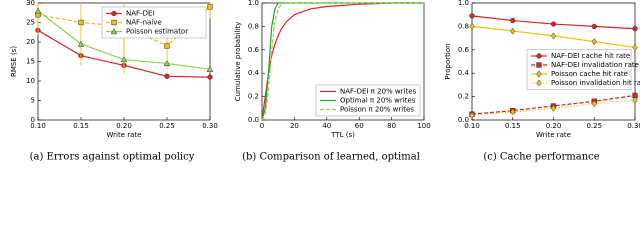 Image resolution: width=640 pixels, height=240 pixels. Describe the element at coordinates (391, 126) in the screenshot. I see `x-tick-label: 80` at that location.